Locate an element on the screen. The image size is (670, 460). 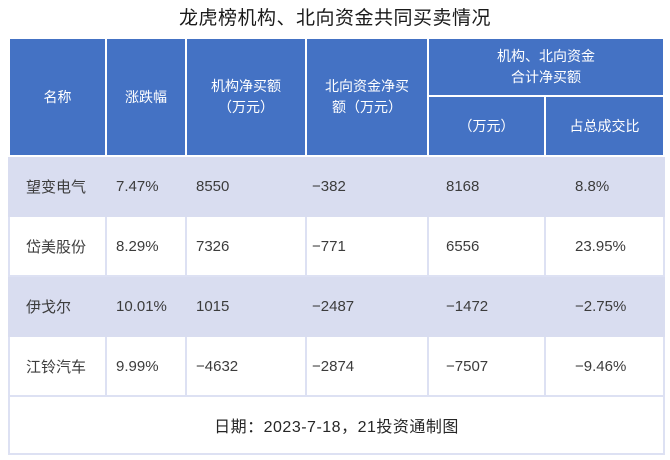
header-inst-net-buy: 机构净买额 （万元） is located at coordinates (246, 97).